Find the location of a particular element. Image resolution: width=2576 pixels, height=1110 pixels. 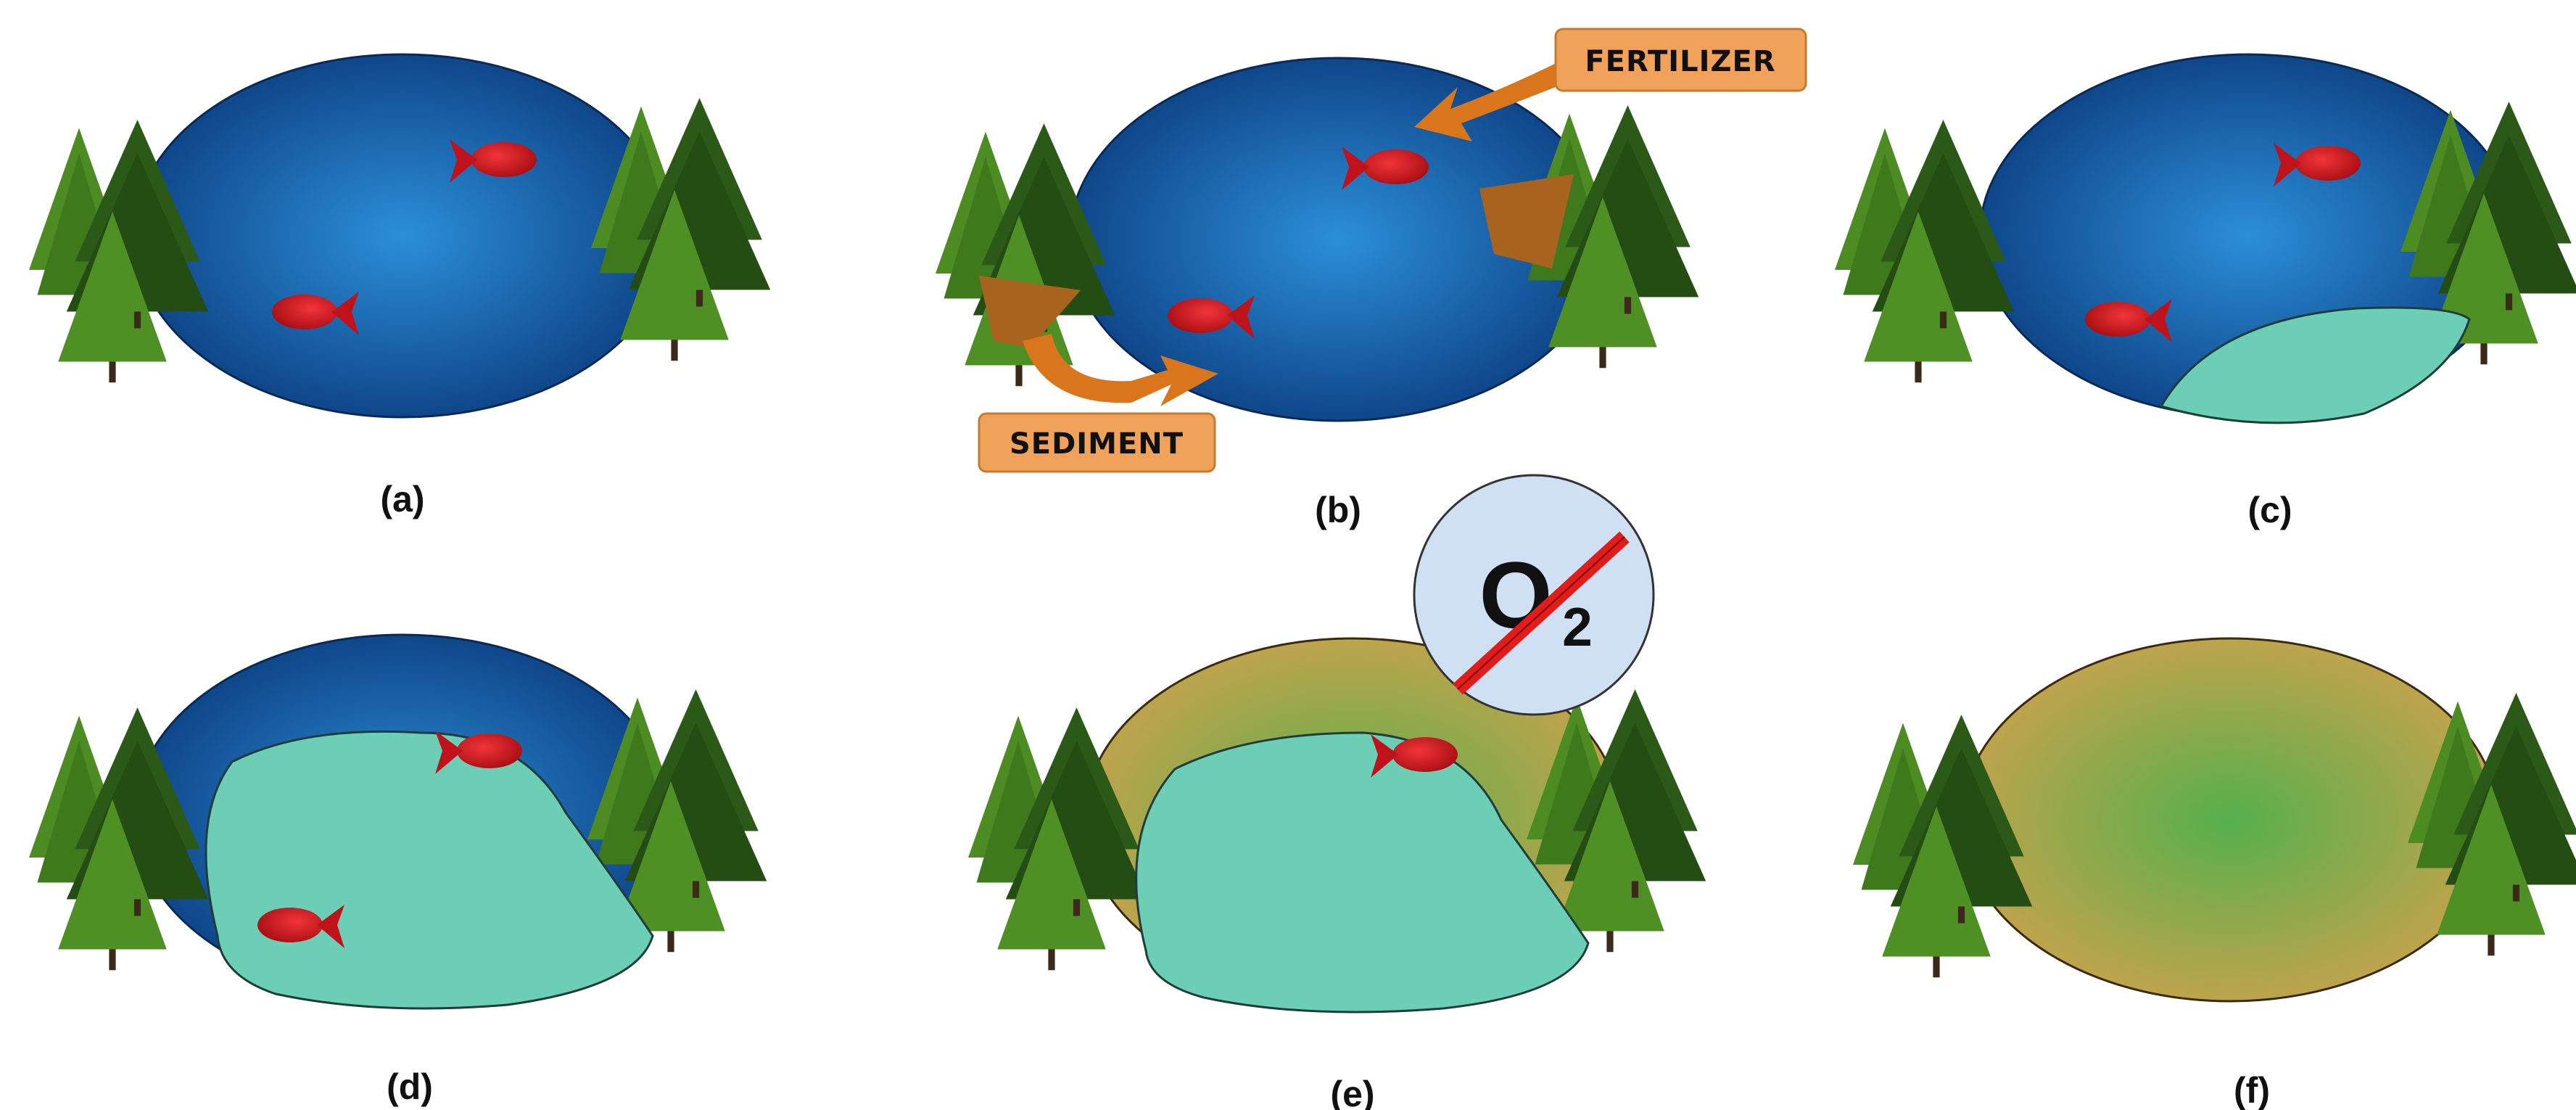

oxygen-subscript: 2 is located at coordinates (1577, 626).